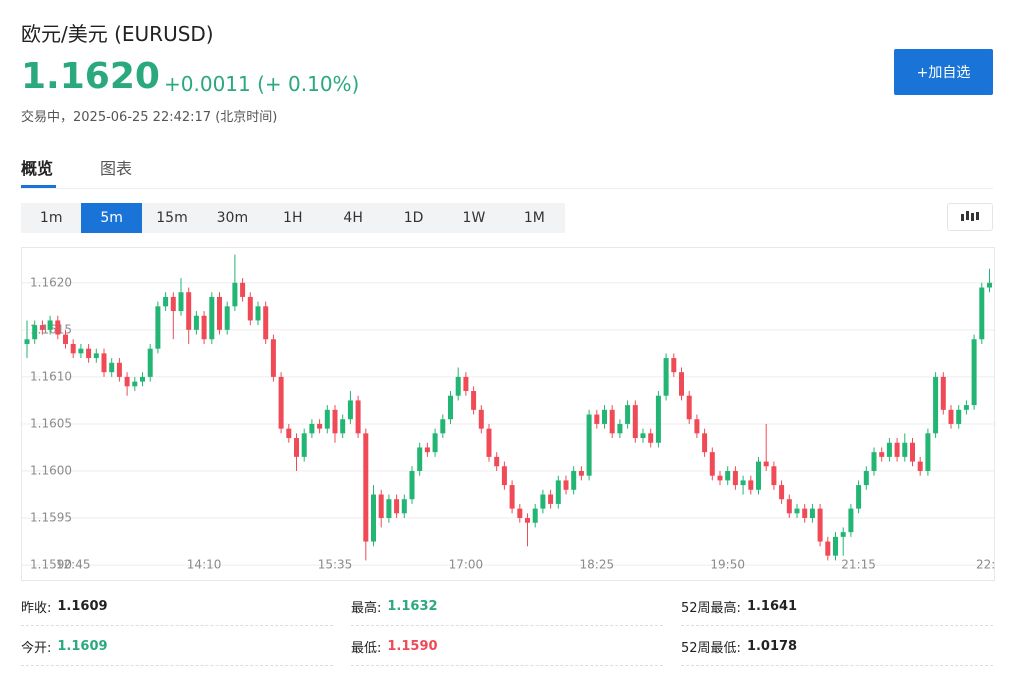 The image size is (1019, 680). I want to click on interval-button: 30m, so click(232, 218).